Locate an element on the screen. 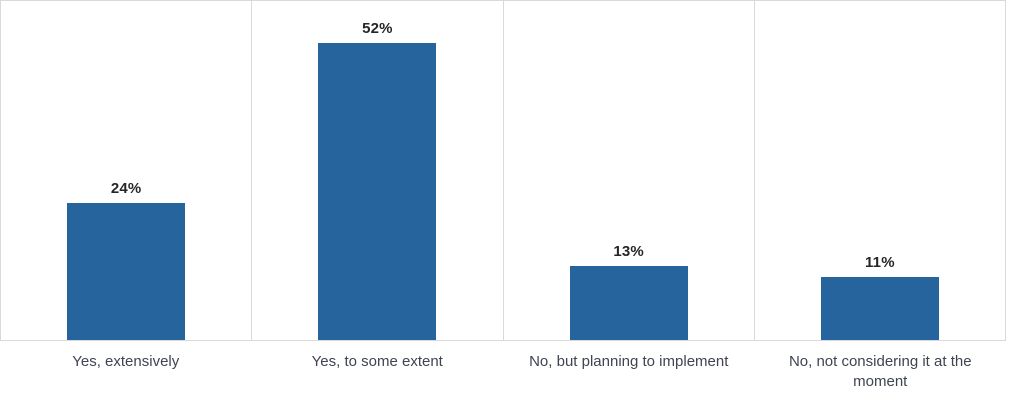 The image size is (1010, 412). value-label: 52% is located at coordinates (377, 28).